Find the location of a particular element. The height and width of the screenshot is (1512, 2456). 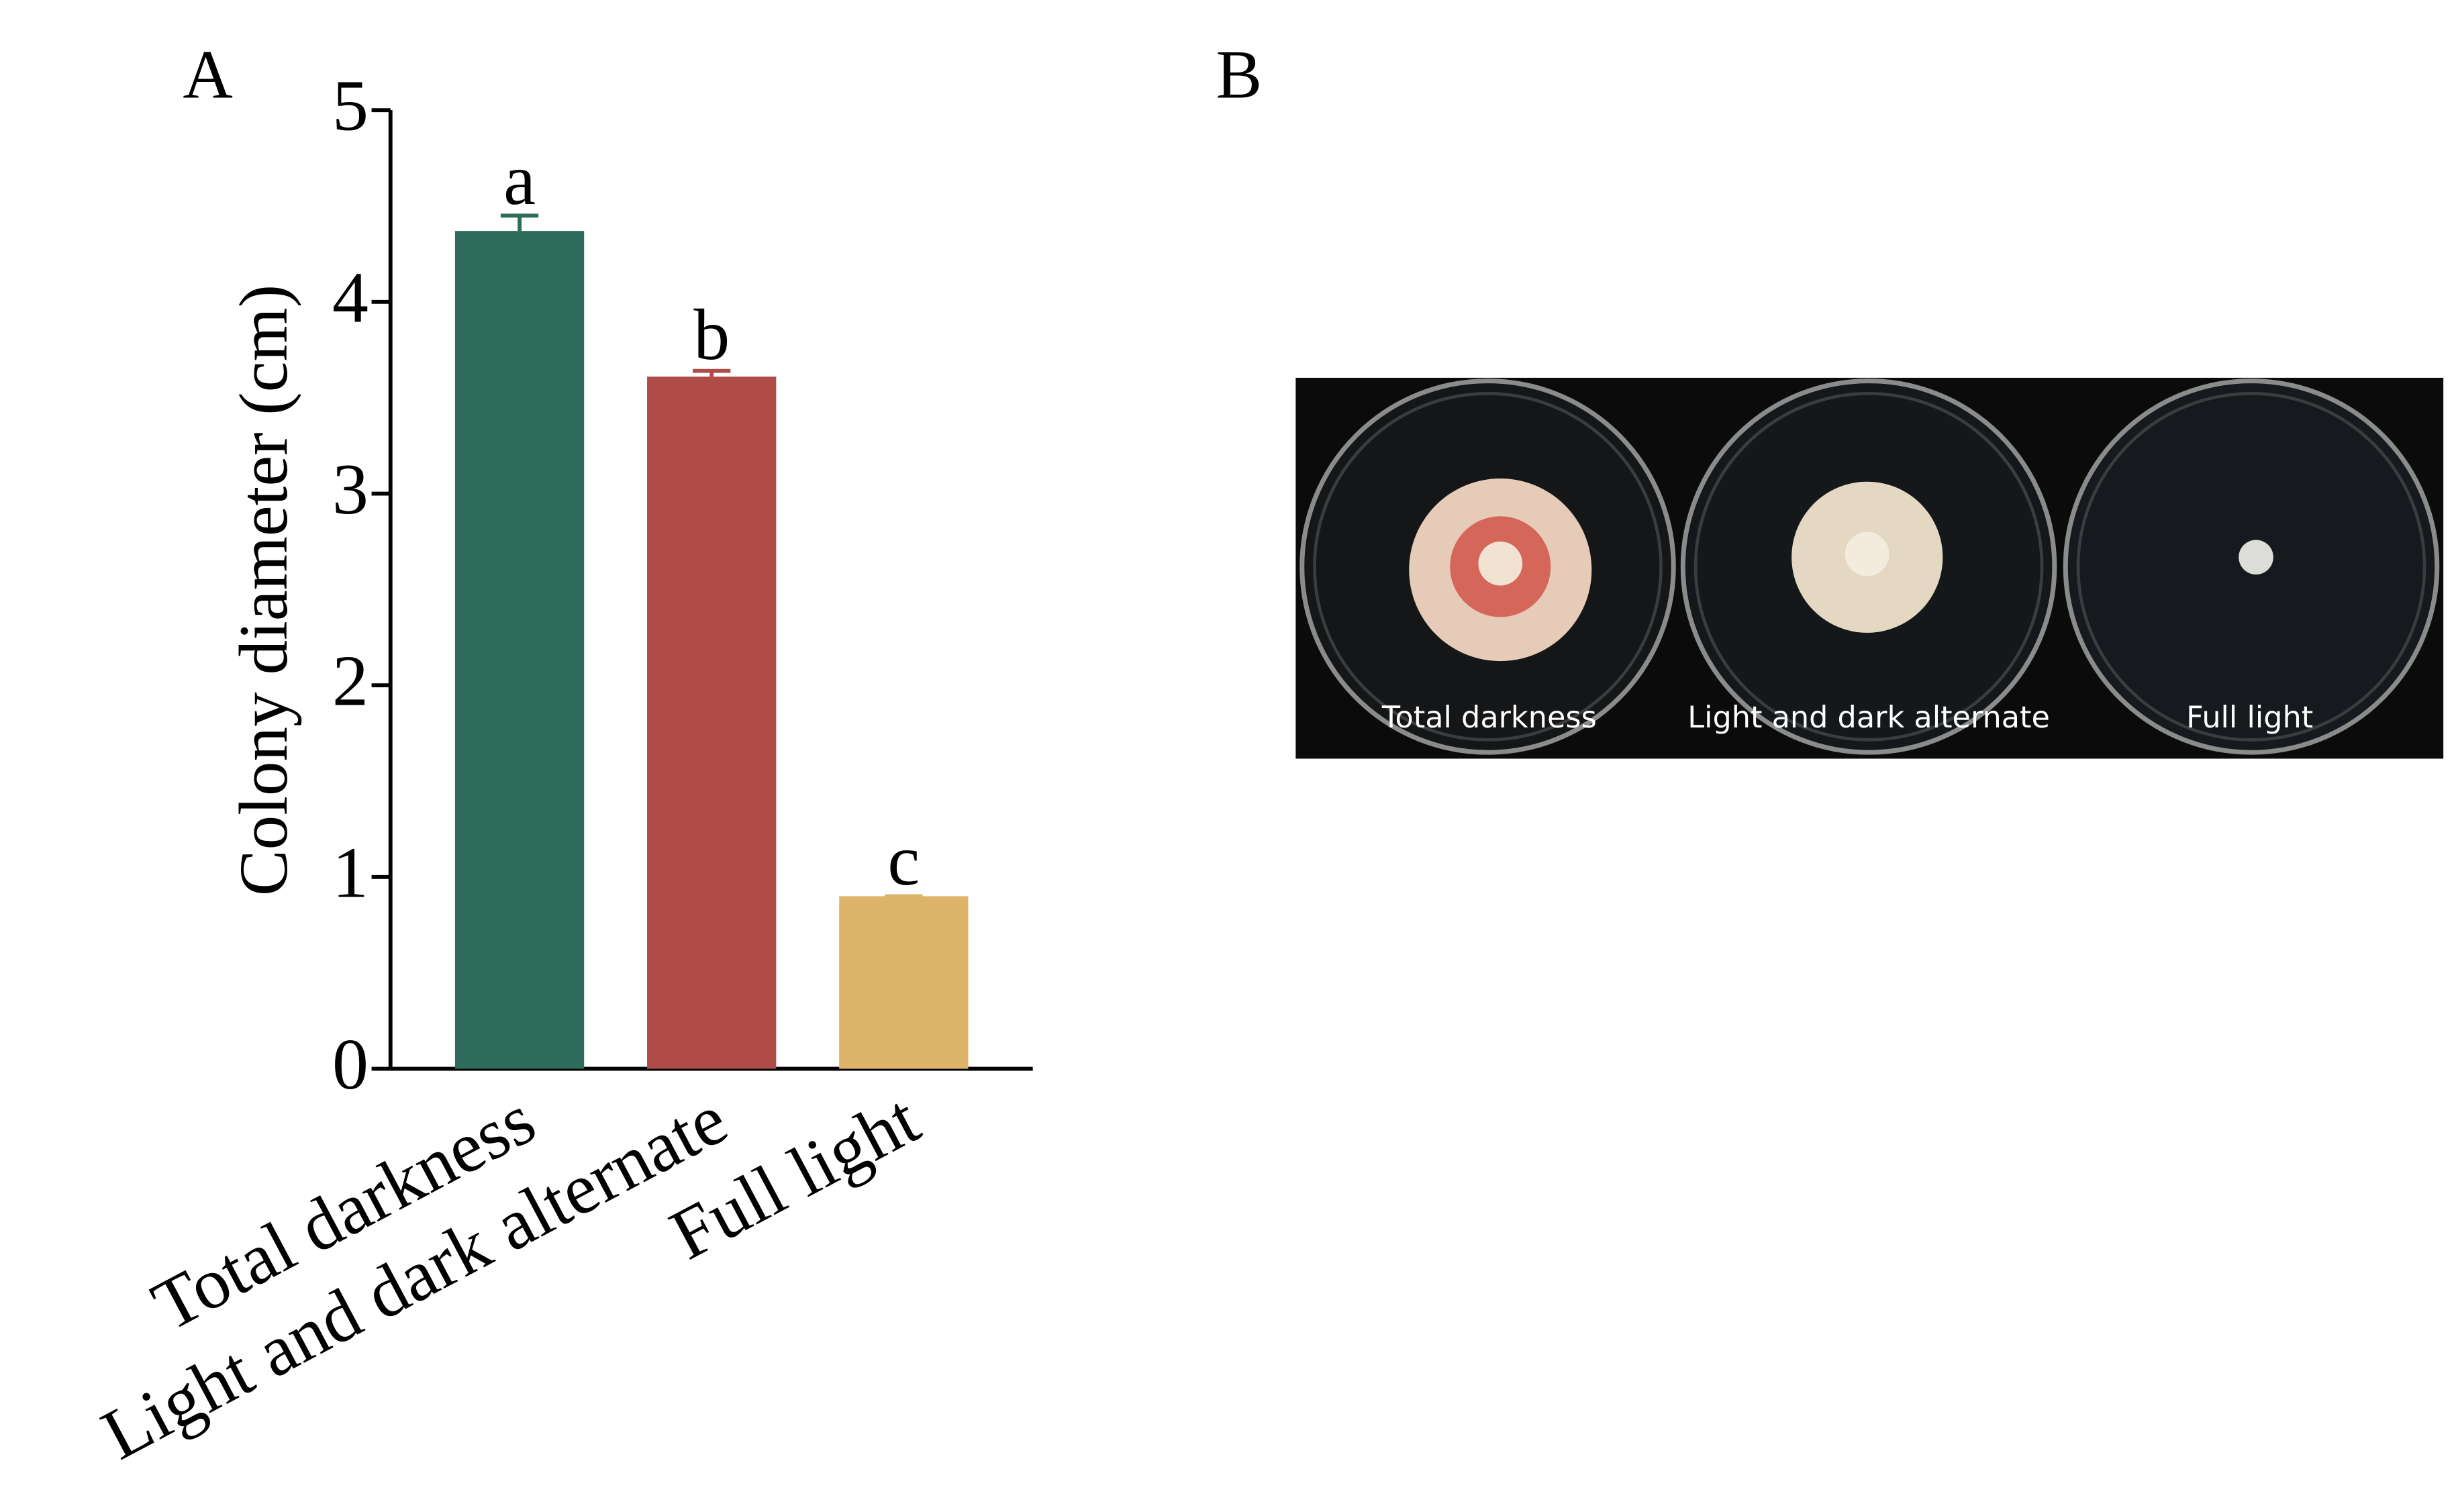

panel-label: B is located at coordinates (1239, 75).